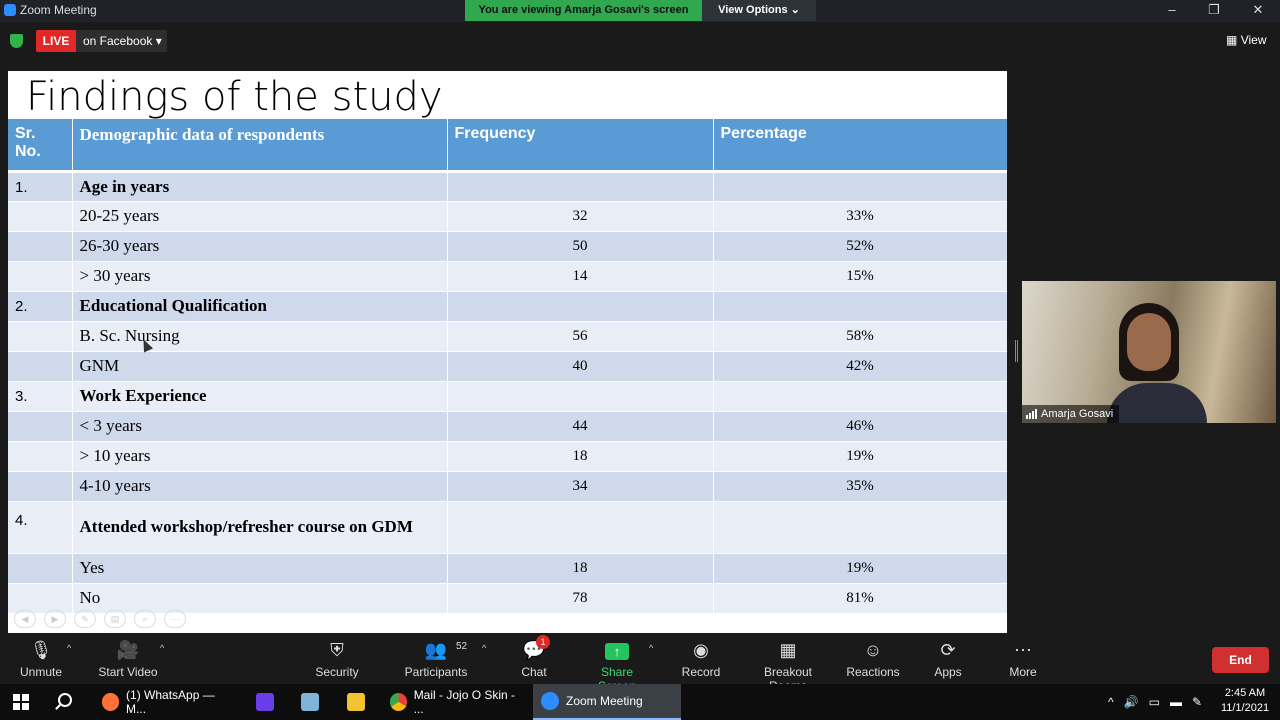 The width and height of the screenshot is (1280, 720). Describe the element at coordinates (260, 186) in the screenshot. I see `label-cell: Age in years` at that location.